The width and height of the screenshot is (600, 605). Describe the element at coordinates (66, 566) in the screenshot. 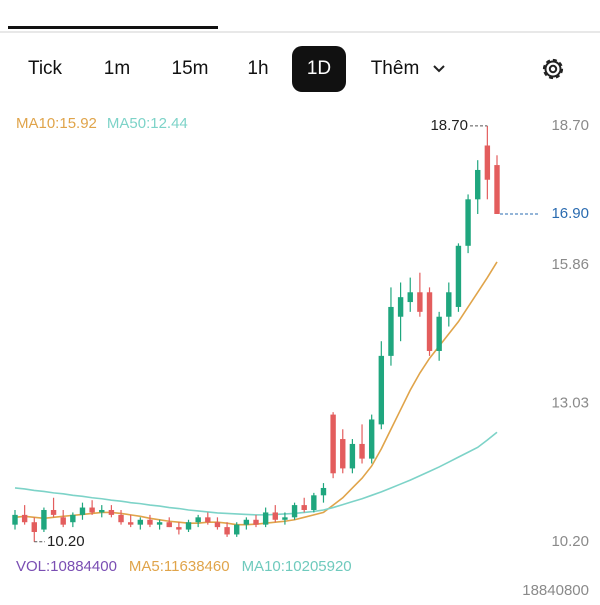

I see `volume-legend: VOL:10884400` at that location.